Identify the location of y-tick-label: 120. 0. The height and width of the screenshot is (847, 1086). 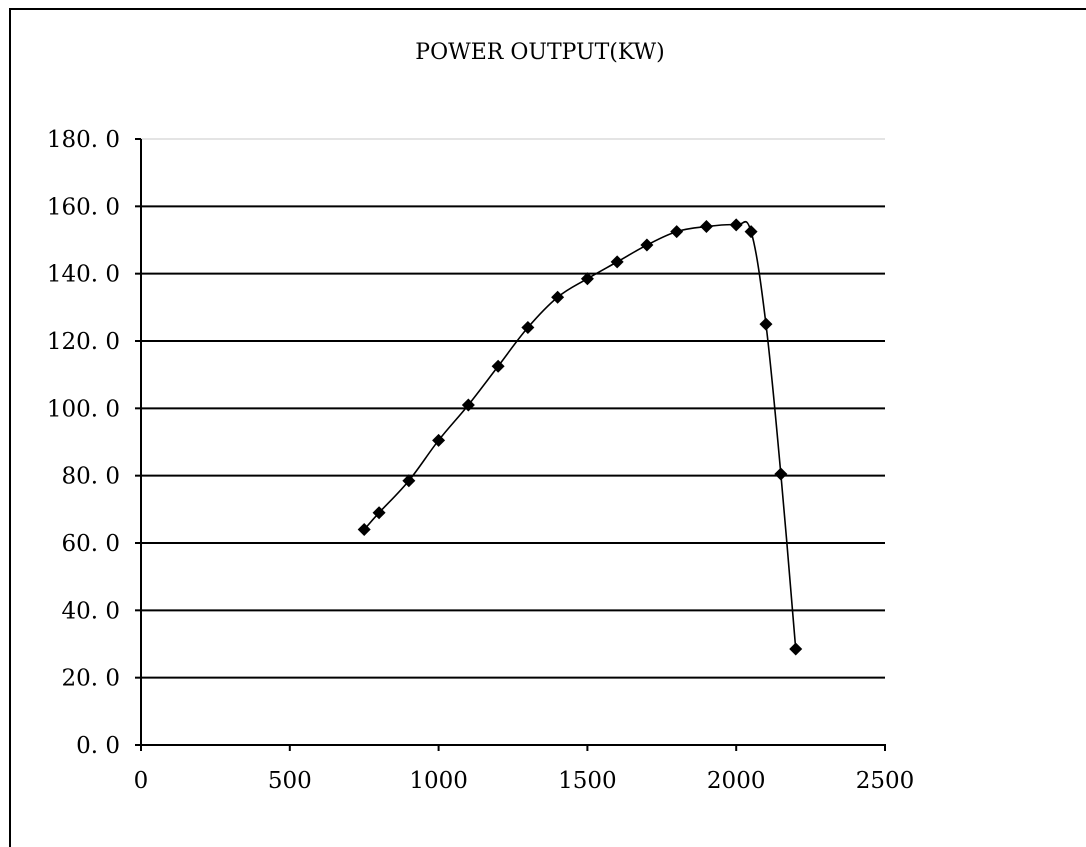
(83, 342).